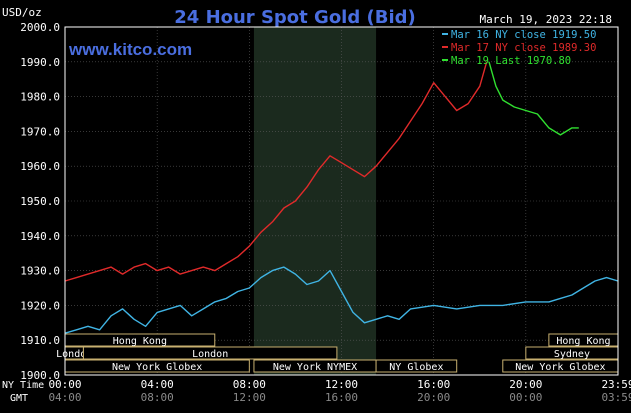  Describe the element at coordinates (40, 375) in the screenshot. I see `y-tick-label: 1900.0` at that location.